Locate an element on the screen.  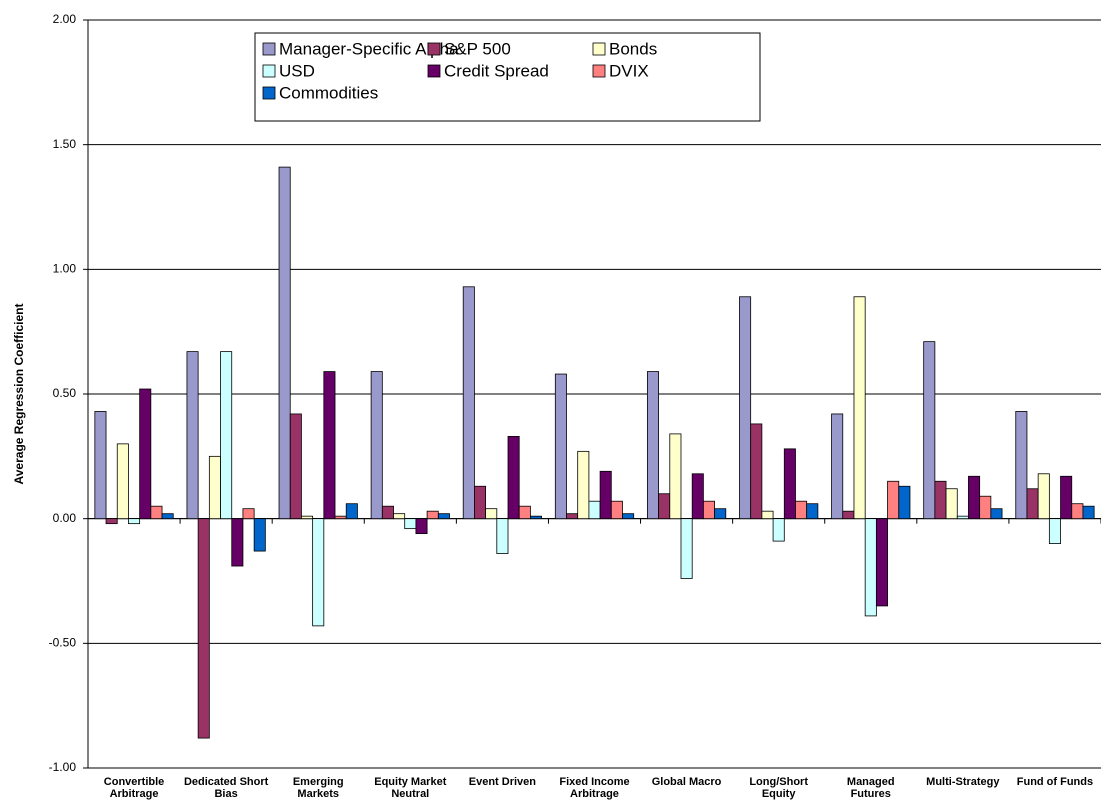
x-tick-label: Emerging Markets is located at coordinates (318, 788).